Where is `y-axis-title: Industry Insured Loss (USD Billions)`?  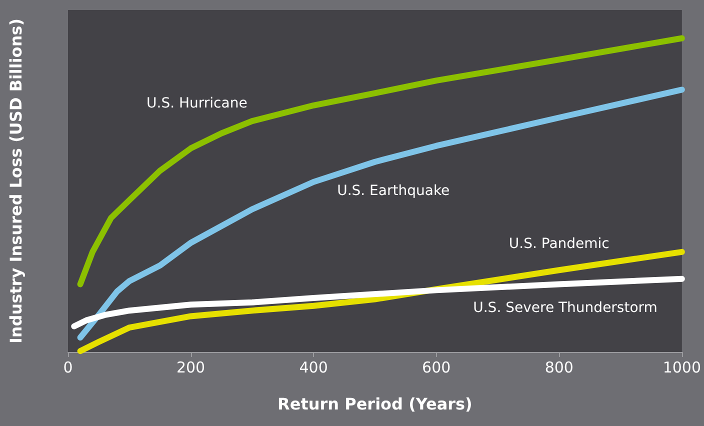
y-axis-title: Industry Insured Loss (USD Billions) is located at coordinates (16, 181).